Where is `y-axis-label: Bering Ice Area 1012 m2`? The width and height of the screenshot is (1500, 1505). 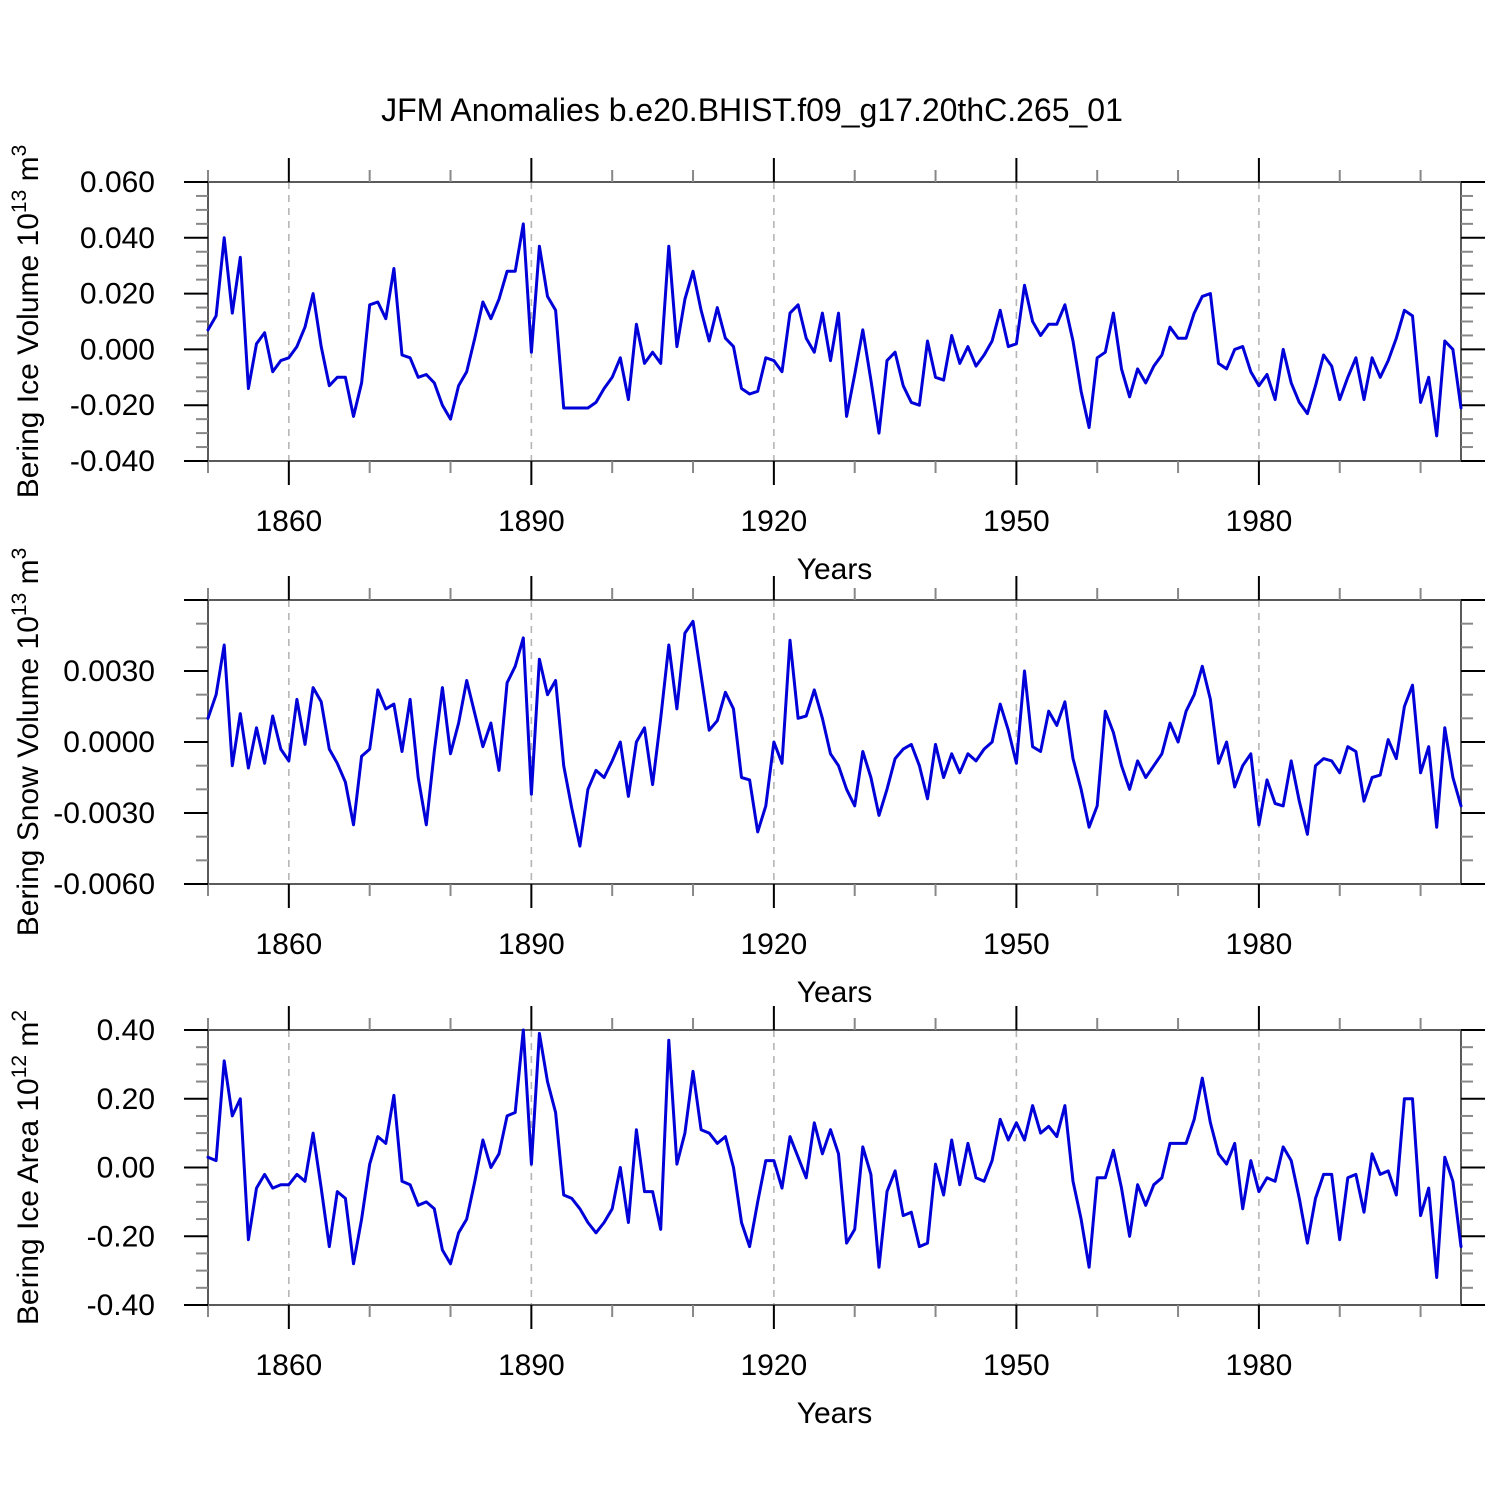 y-axis-label: Bering Ice Area 1012 m2 is located at coordinates (26, 1167).